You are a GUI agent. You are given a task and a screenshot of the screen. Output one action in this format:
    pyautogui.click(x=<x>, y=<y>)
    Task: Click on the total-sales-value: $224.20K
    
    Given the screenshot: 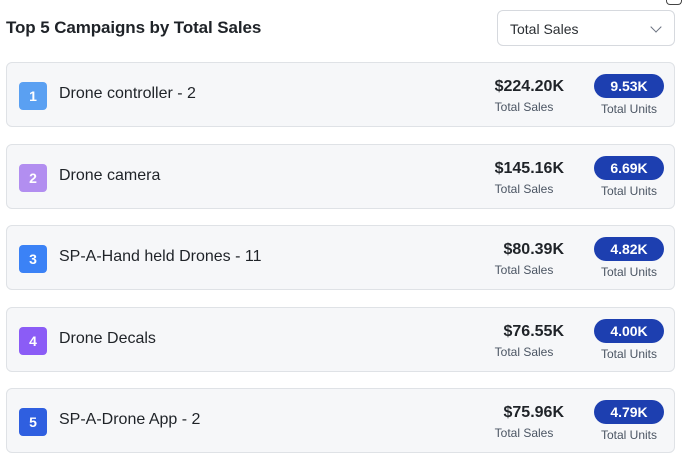 What is the action you would take?
    pyautogui.click(x=529, y=86)
    